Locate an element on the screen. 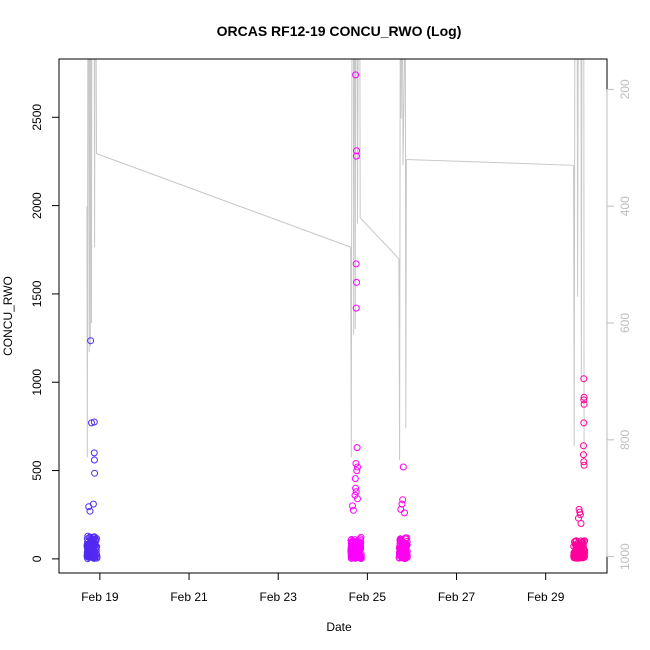 This screenshot has width=650, height=650. y-tick-label-right: 800 is located at coordinates (625, 439).